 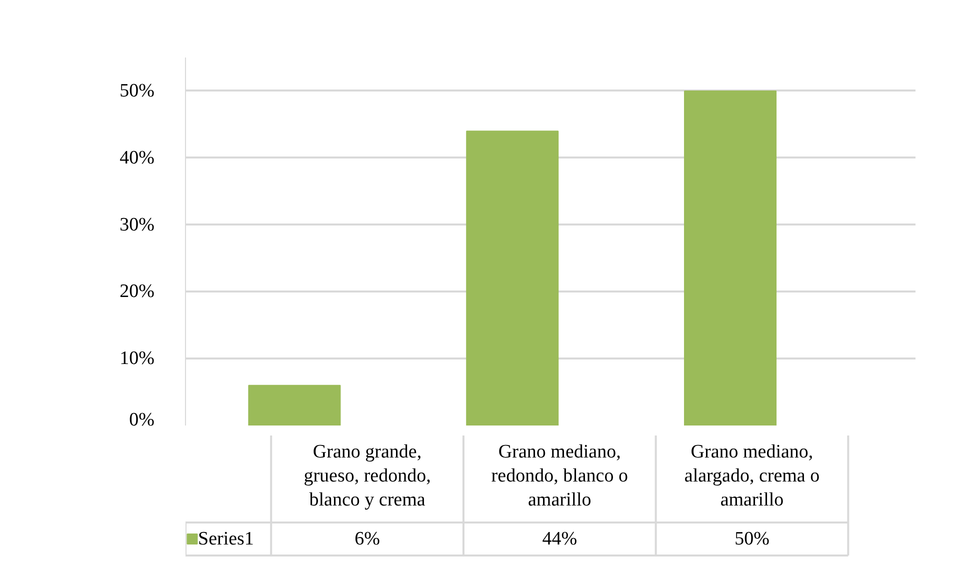 What do you see at coordinates (367, 539) in the screenshot?
I see `data-label: 6%` at bounding box center [367, 539].